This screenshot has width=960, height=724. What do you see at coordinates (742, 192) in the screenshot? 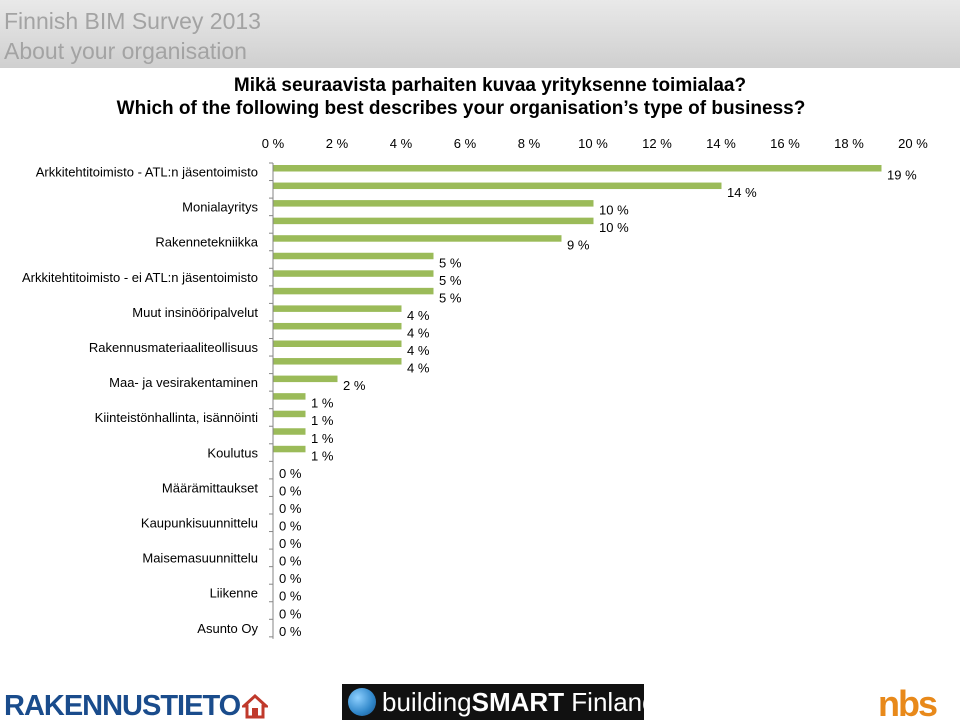
I see `bar-value-label: 14 %` at bounding box center [742, 192].